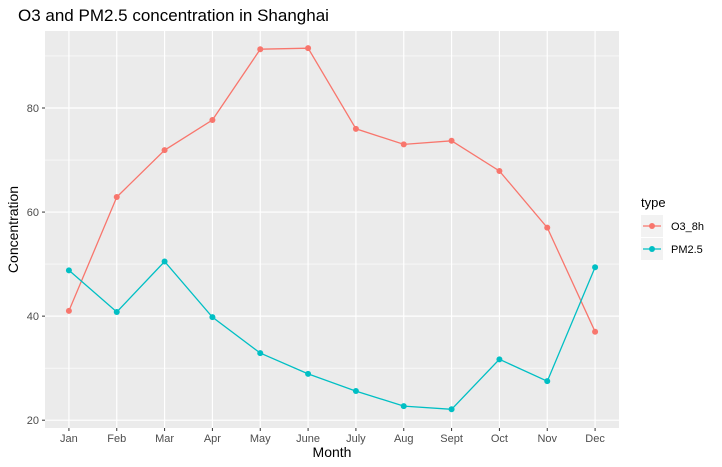 The width and height of the screenshot is (722, 467). I want to click on chart-title: O3 and PM2.5 concentration in Shanghai, so click(173, 15).